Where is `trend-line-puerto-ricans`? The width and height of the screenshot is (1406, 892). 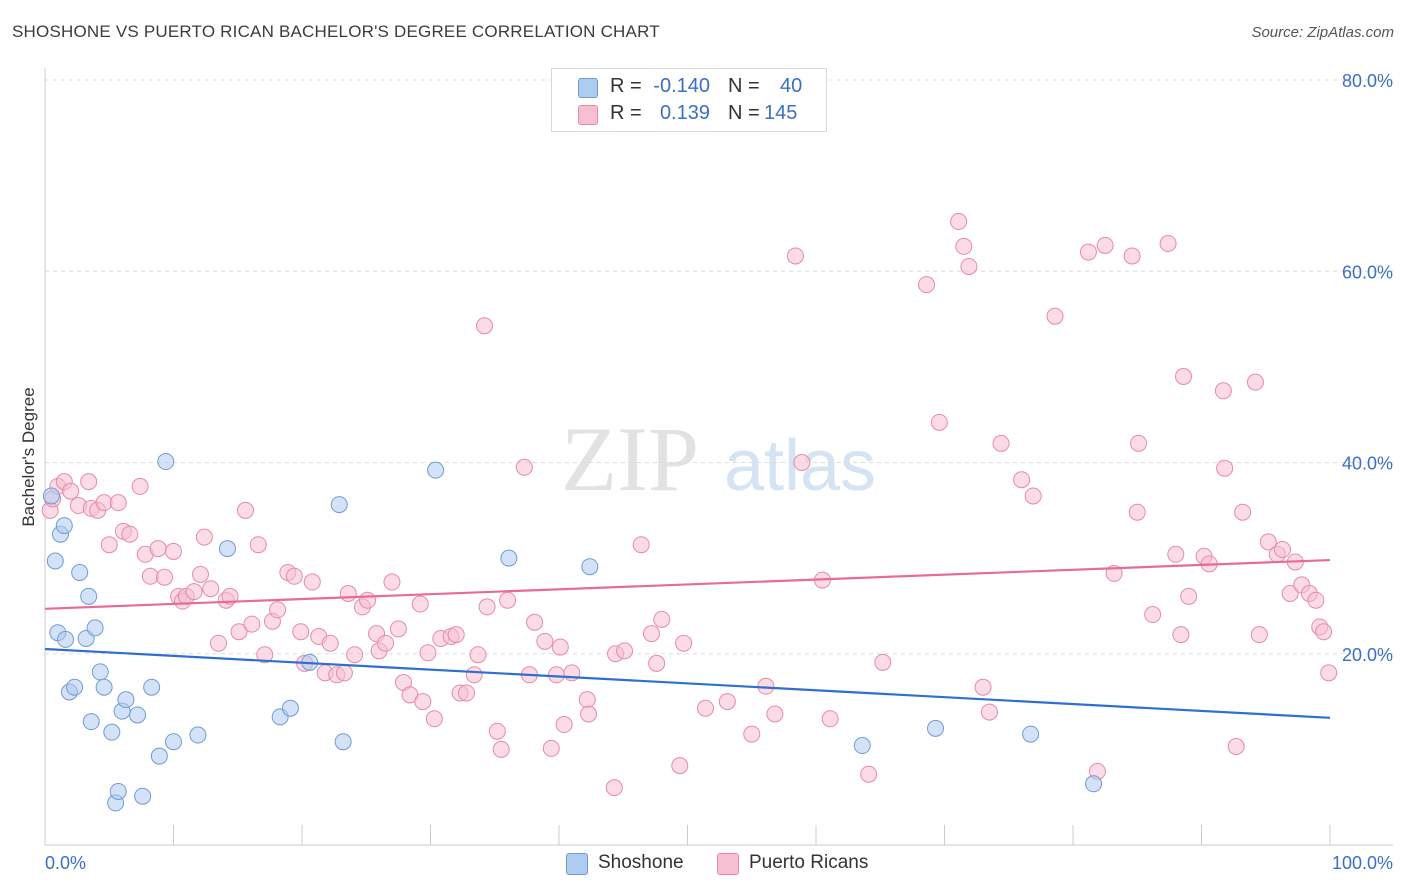
trend-line-puerto-ricans is located at coordinates (687, 584).